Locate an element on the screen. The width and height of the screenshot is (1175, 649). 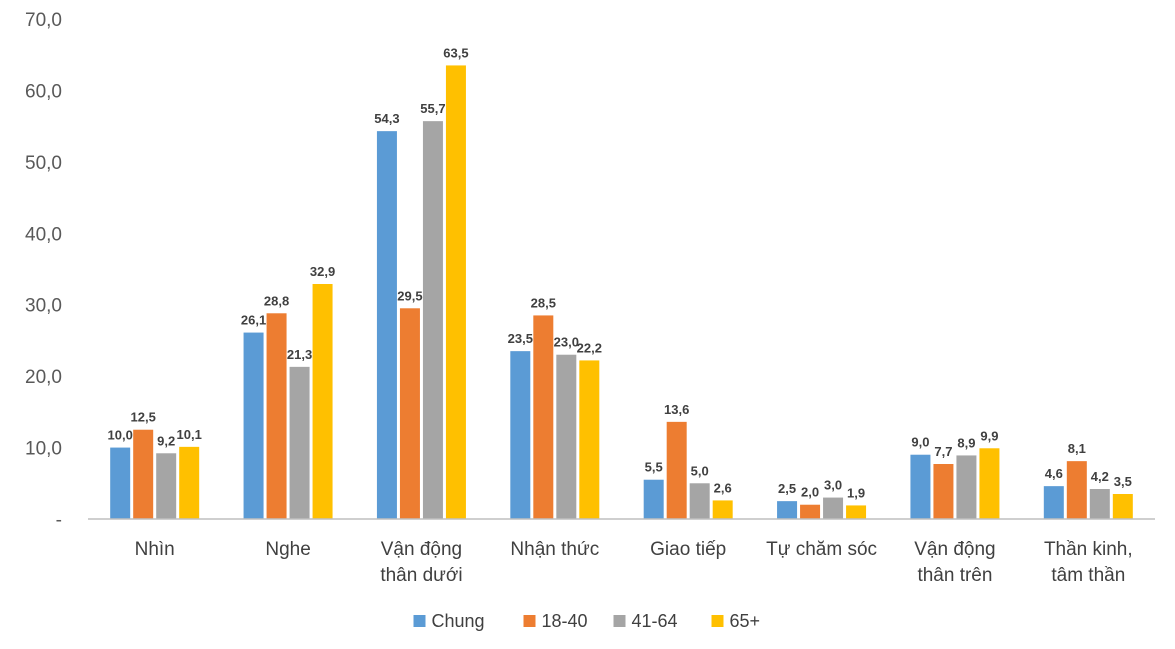
data-label: 23,0 is located at coordinates (566, 342).